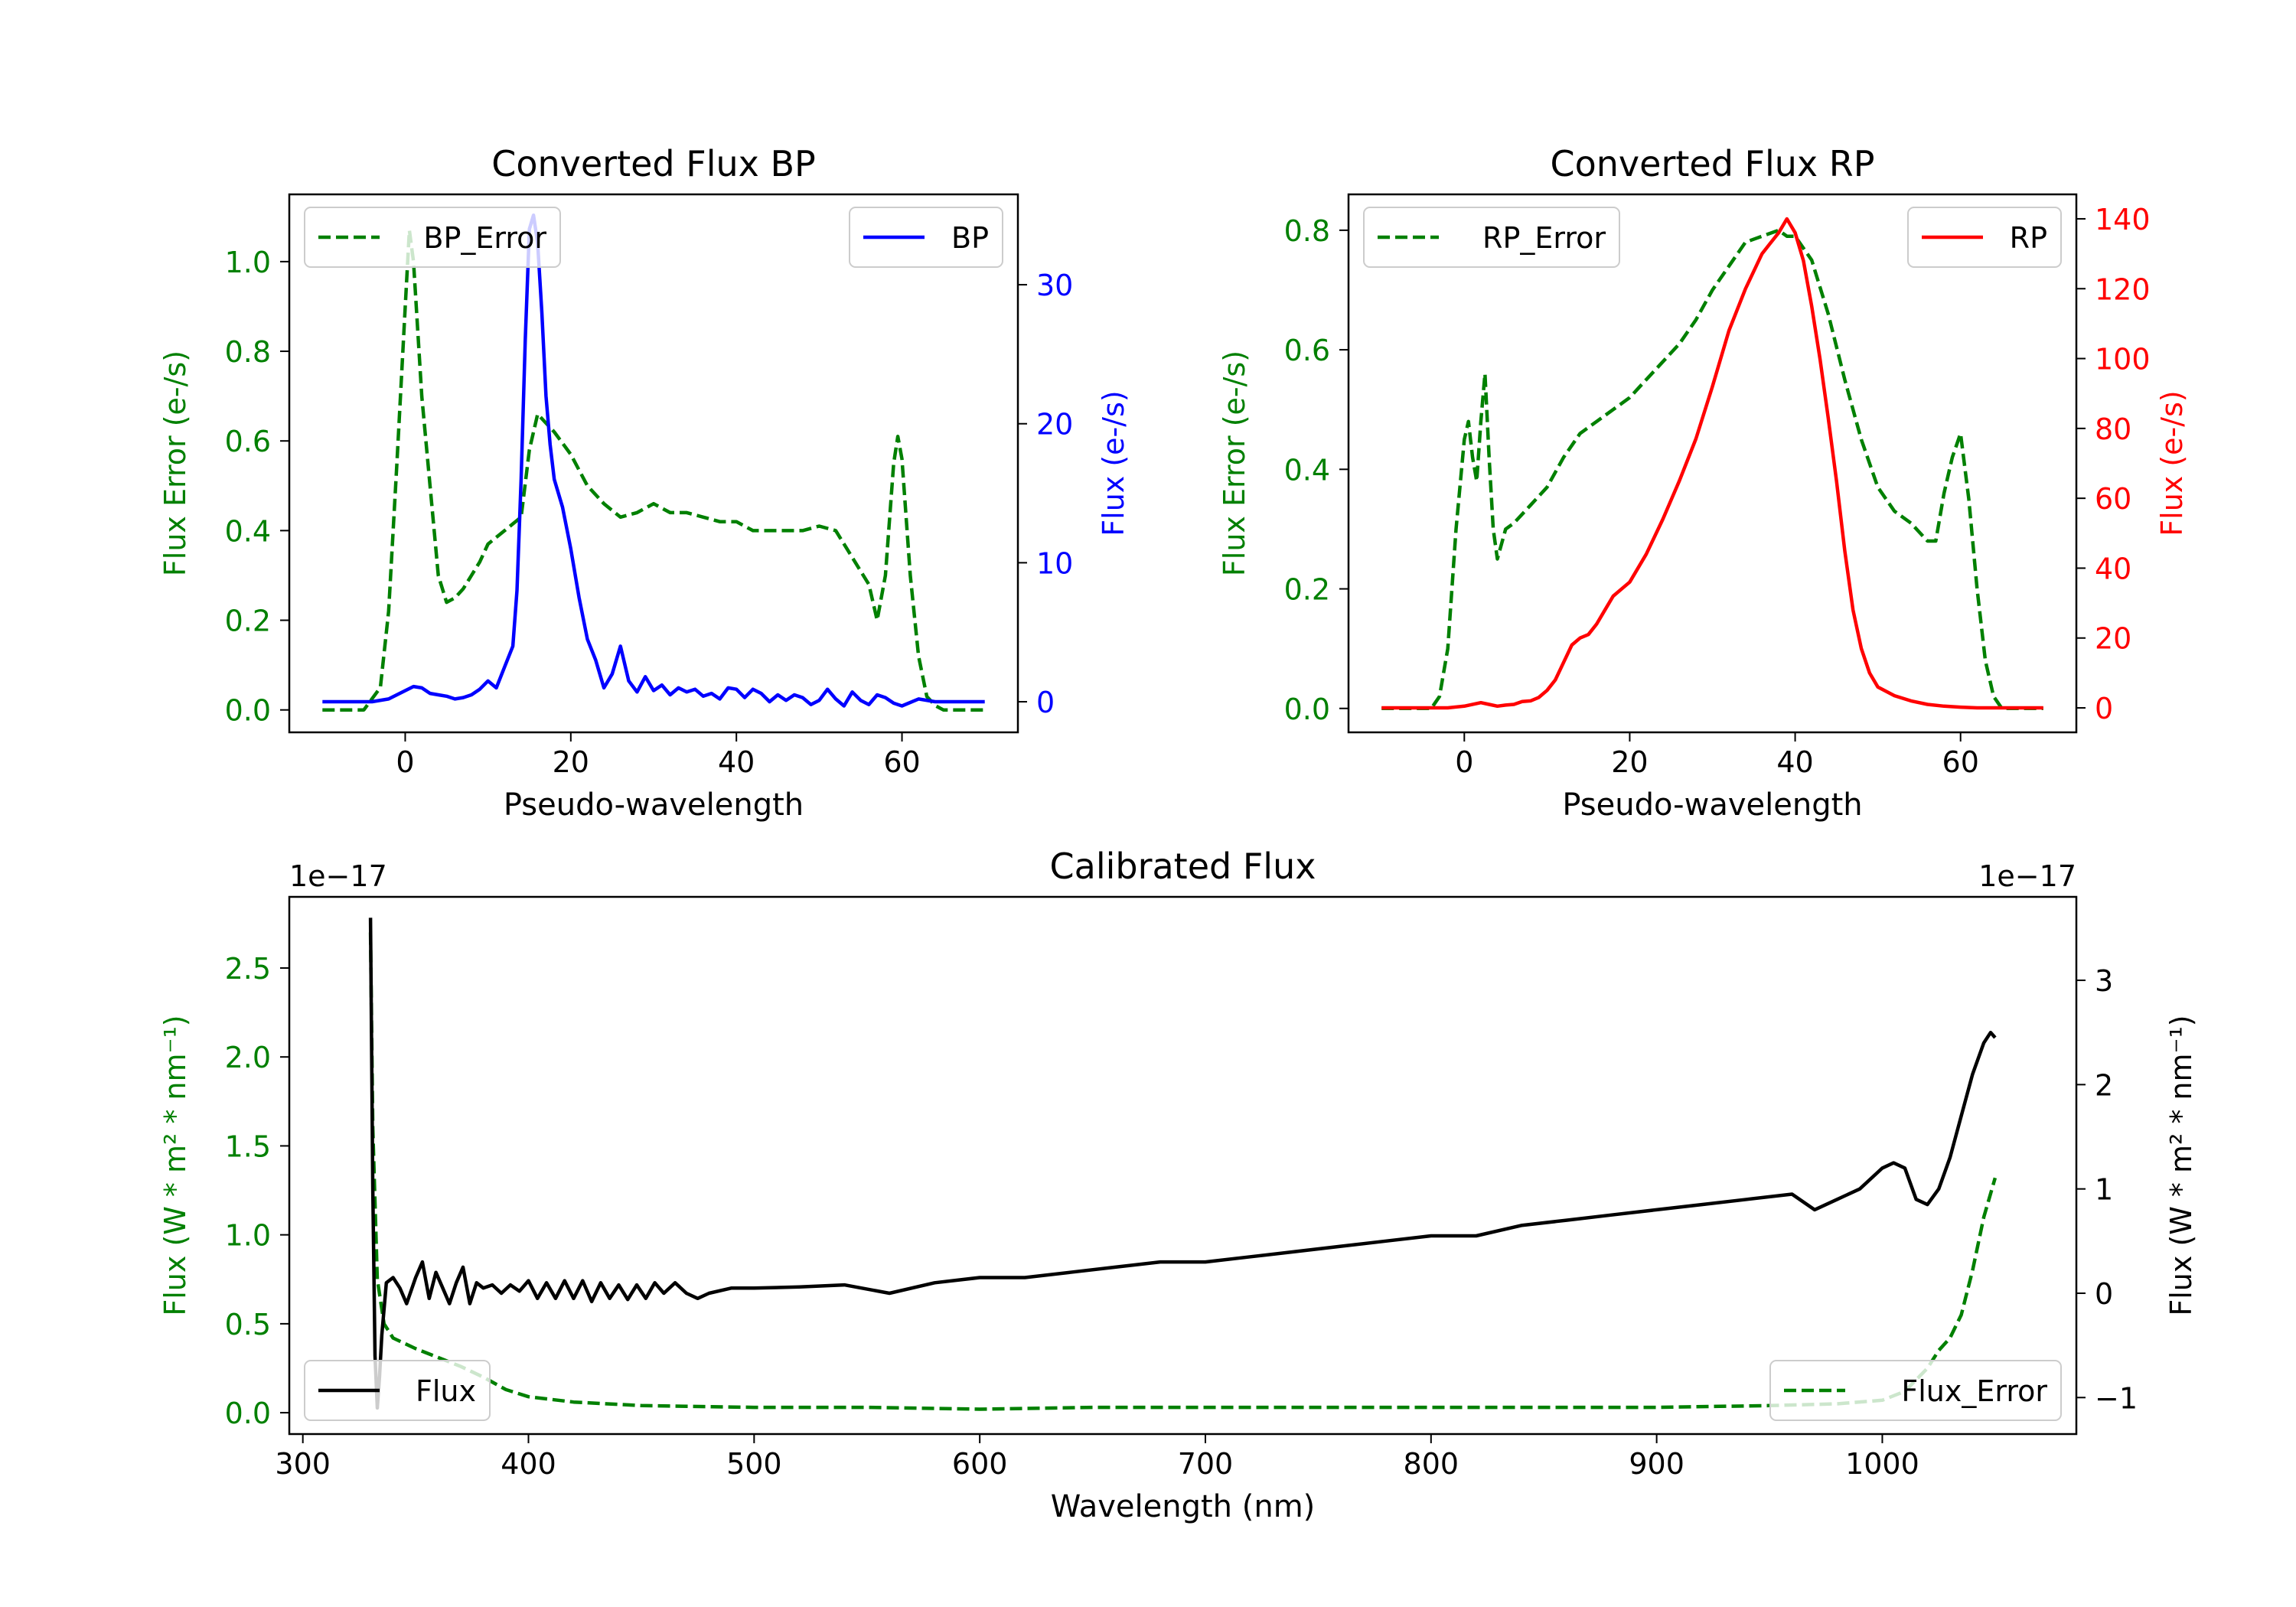 Image resolution: width=2296 pixels, height=1607 pixels. I want to click on series-line-bp-error, so click(653, 470).